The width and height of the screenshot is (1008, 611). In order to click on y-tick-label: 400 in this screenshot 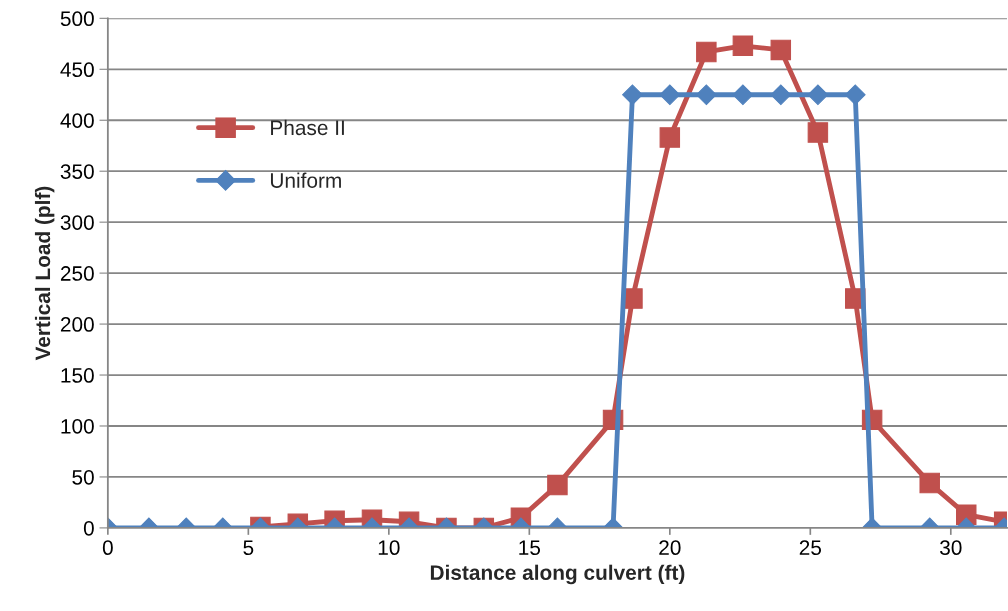, I will do `click(77, 120)`.